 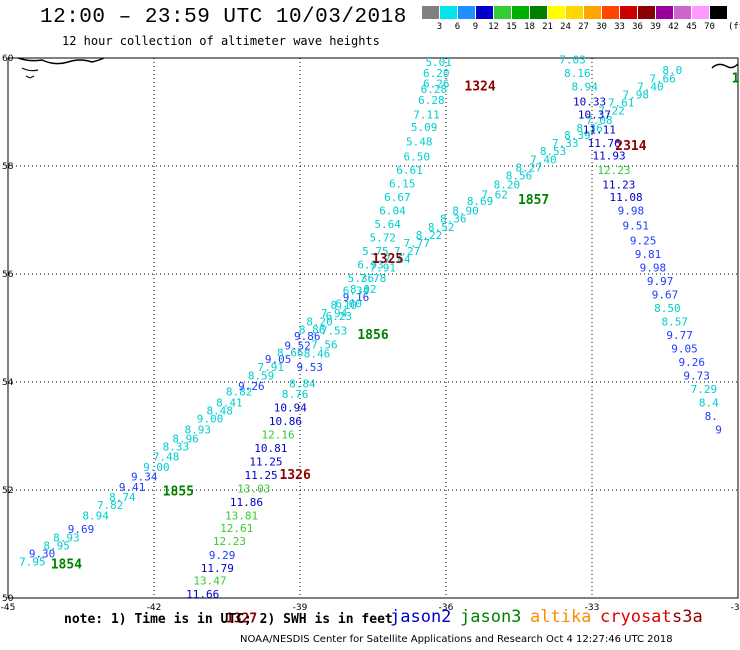 What do you see at coordinates (735, 608) in the screenshot?
I see `lon-tick-label: -30` at bounding box center [735, 608].